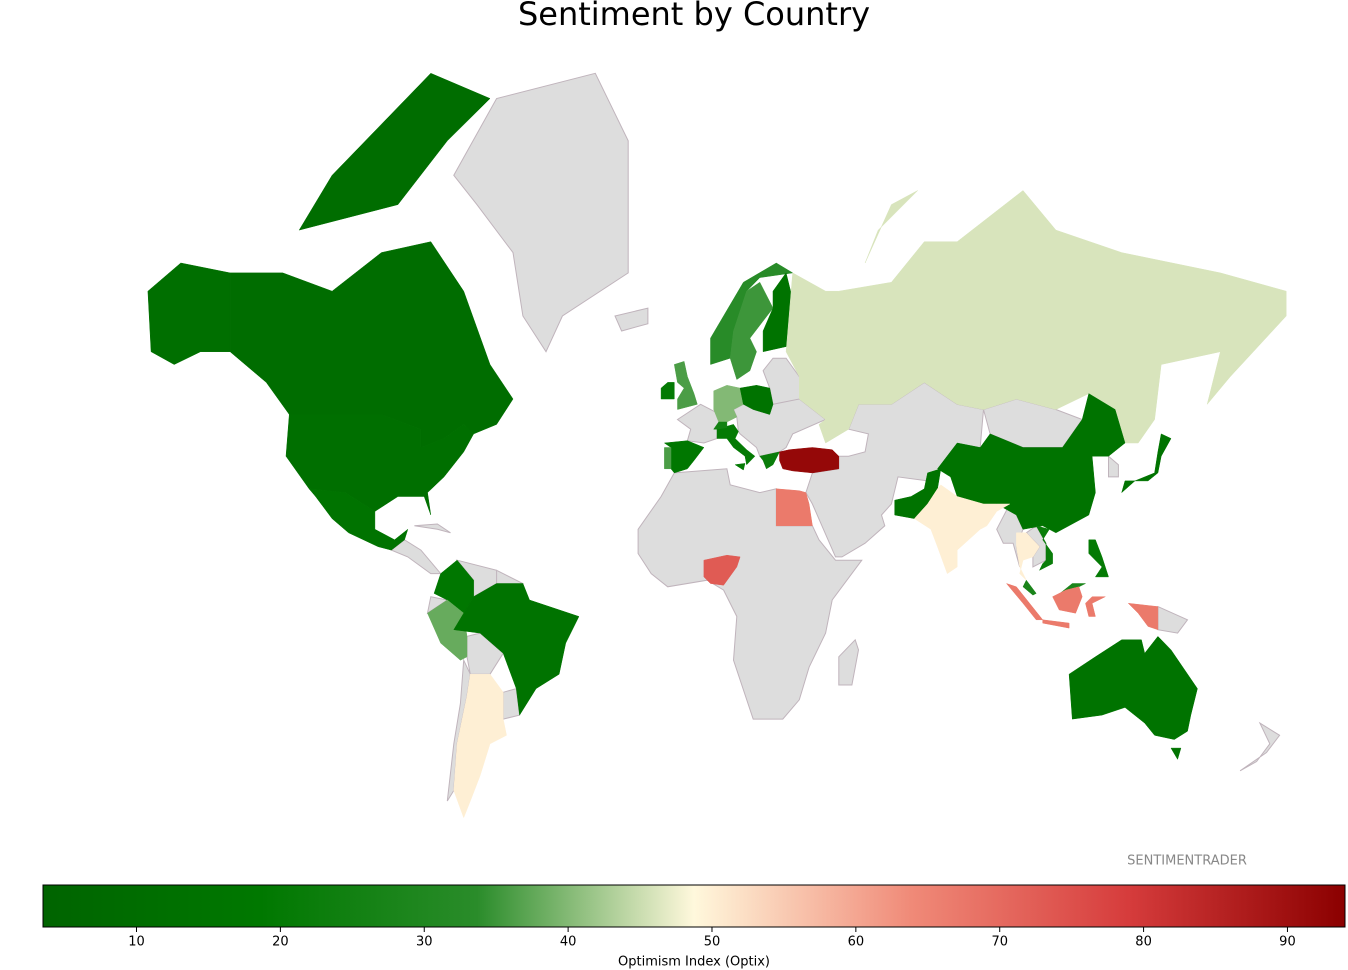  Describe the element at coordinates (999, 942) in the screenshot. I see `colorbar-tick-label: 70` at that location.